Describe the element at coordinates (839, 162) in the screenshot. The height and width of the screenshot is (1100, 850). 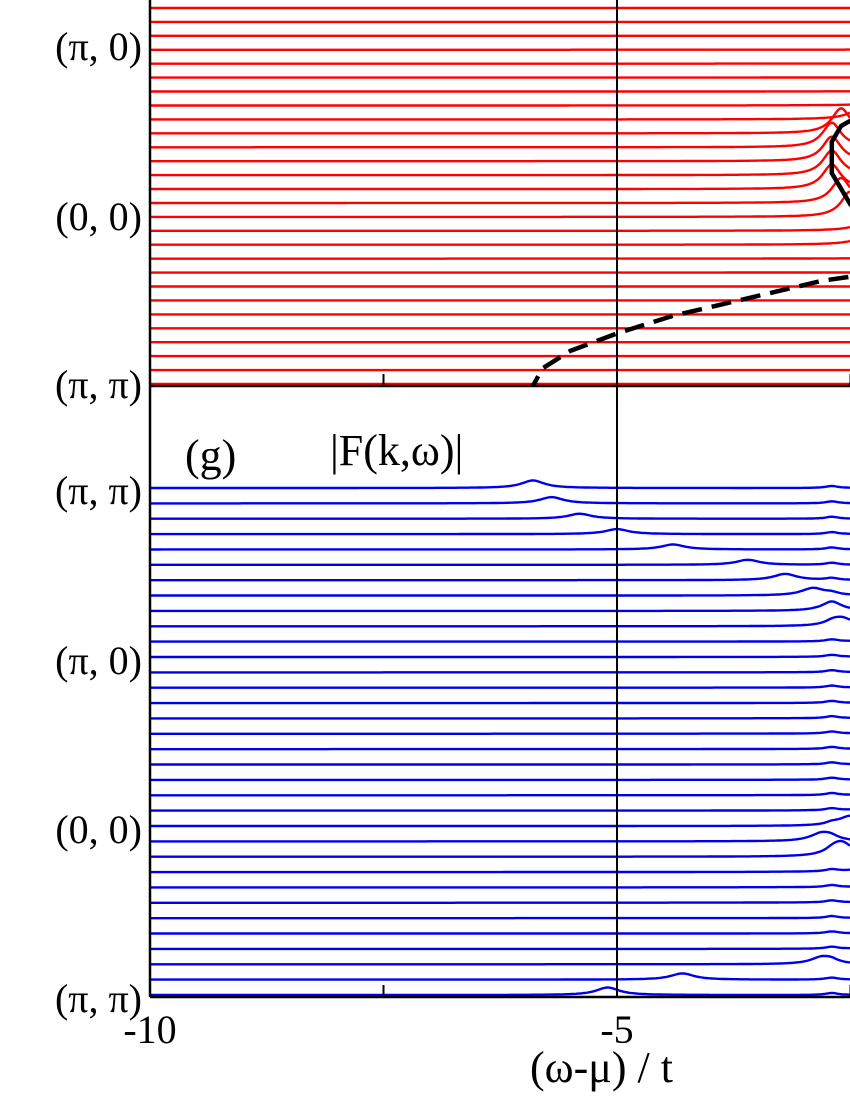
I see `band-curve-solid` at that location.